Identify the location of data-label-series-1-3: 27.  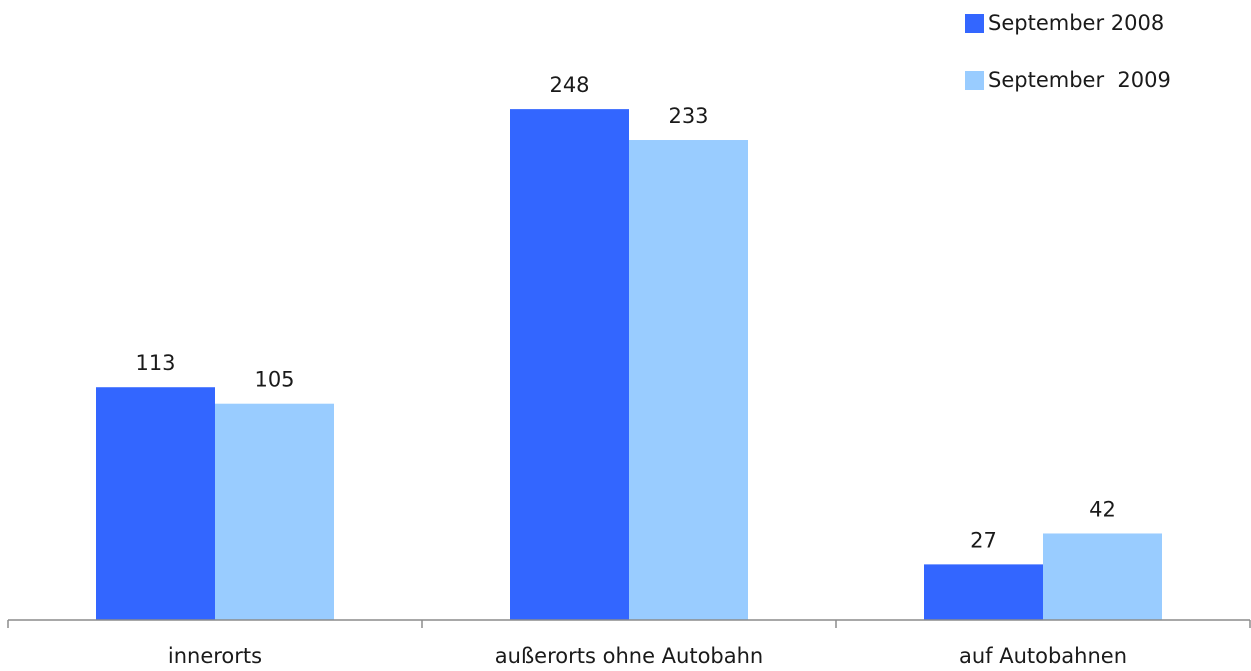
(983, 540).